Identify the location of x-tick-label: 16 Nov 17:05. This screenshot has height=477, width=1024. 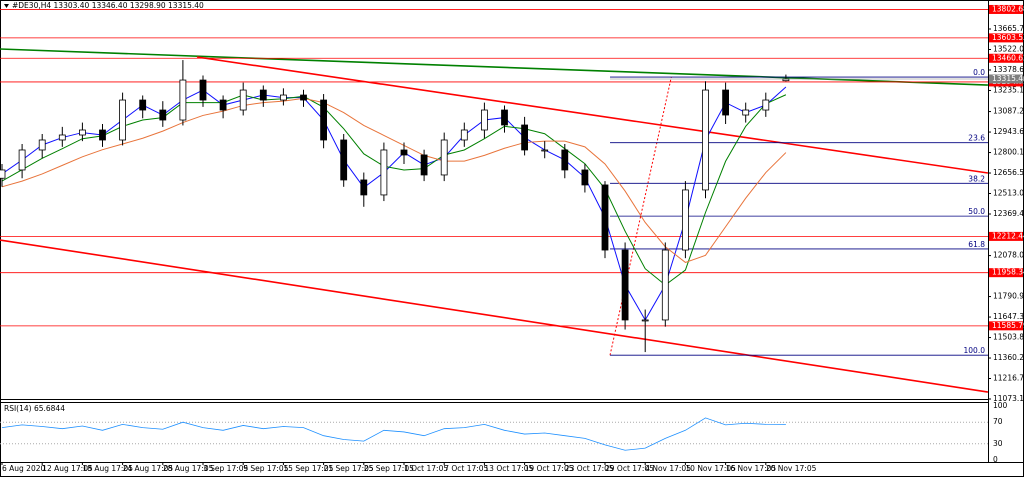
(751, 468).